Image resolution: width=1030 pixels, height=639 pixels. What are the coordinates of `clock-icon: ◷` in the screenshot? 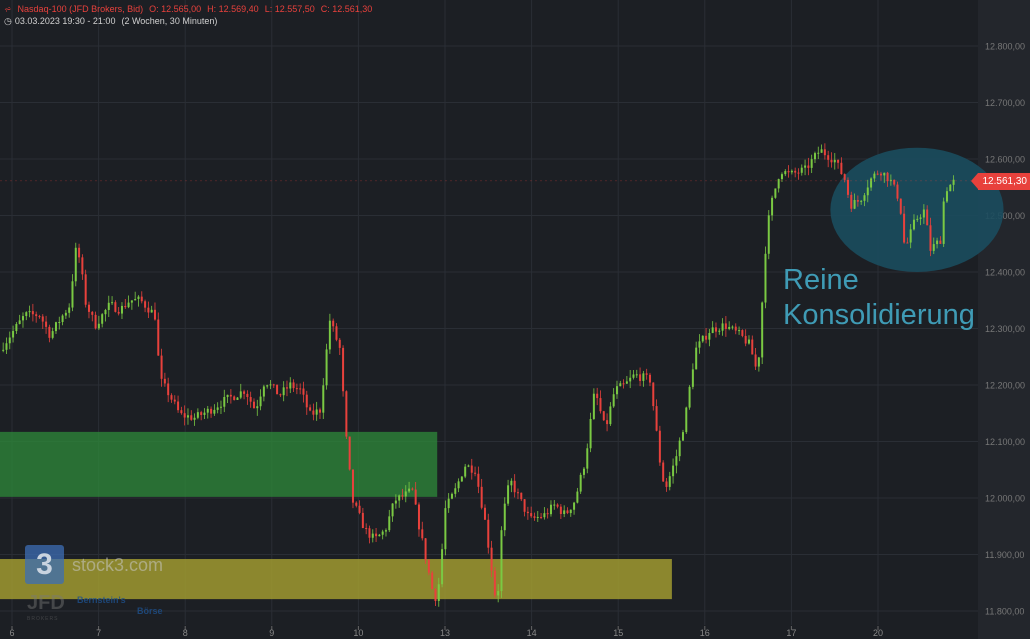 It's located at (8, 21).